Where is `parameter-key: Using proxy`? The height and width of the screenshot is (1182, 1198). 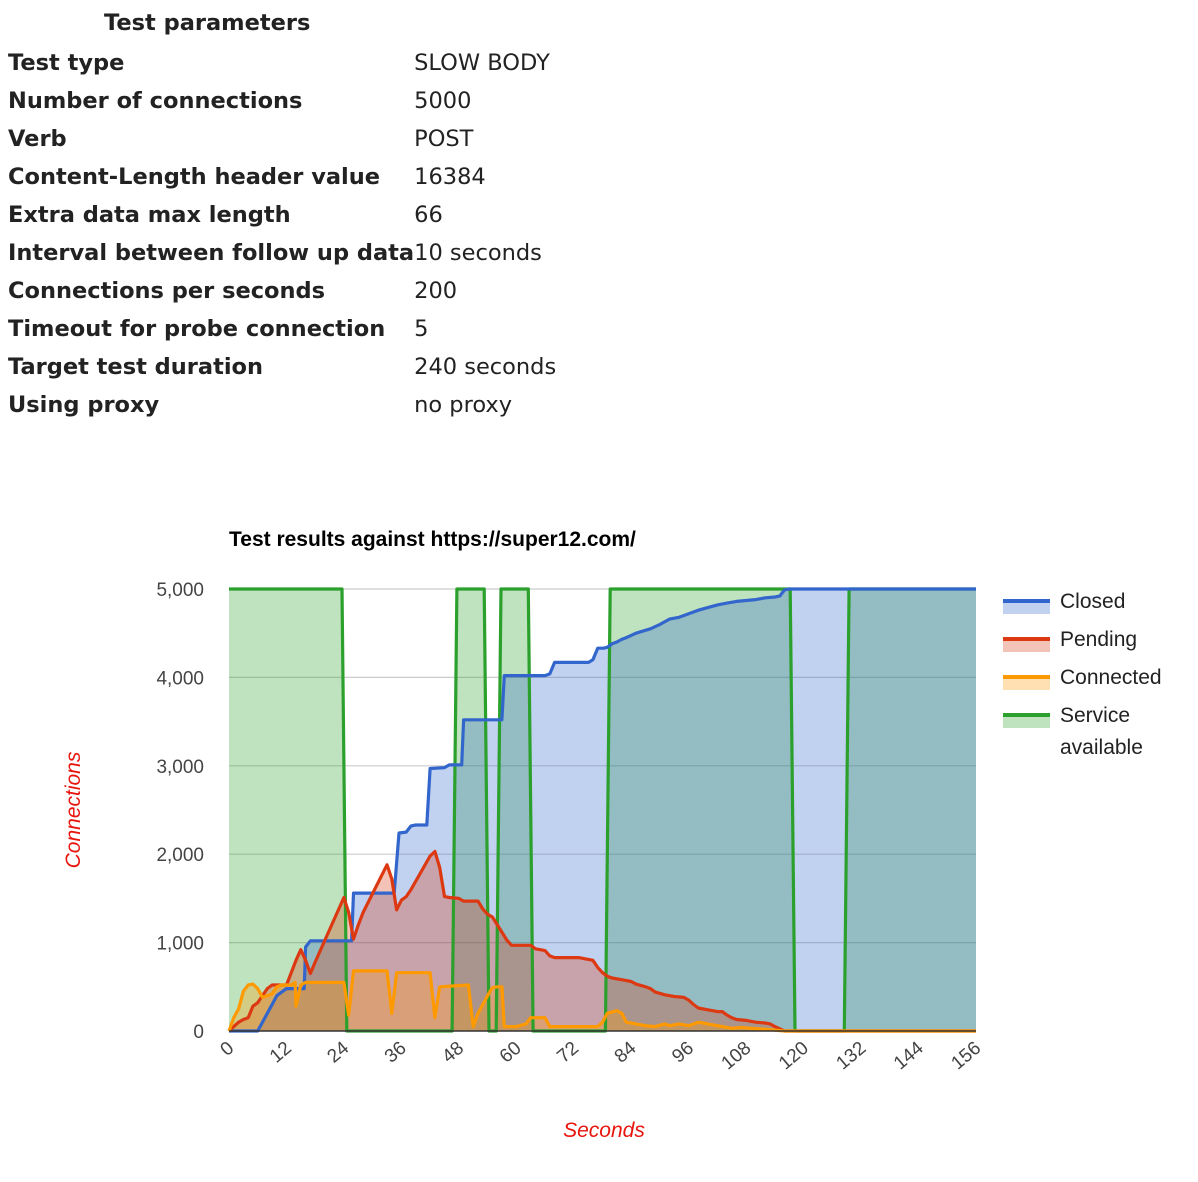 parameter-key: Using proxy is located at coordinates (84, 405).